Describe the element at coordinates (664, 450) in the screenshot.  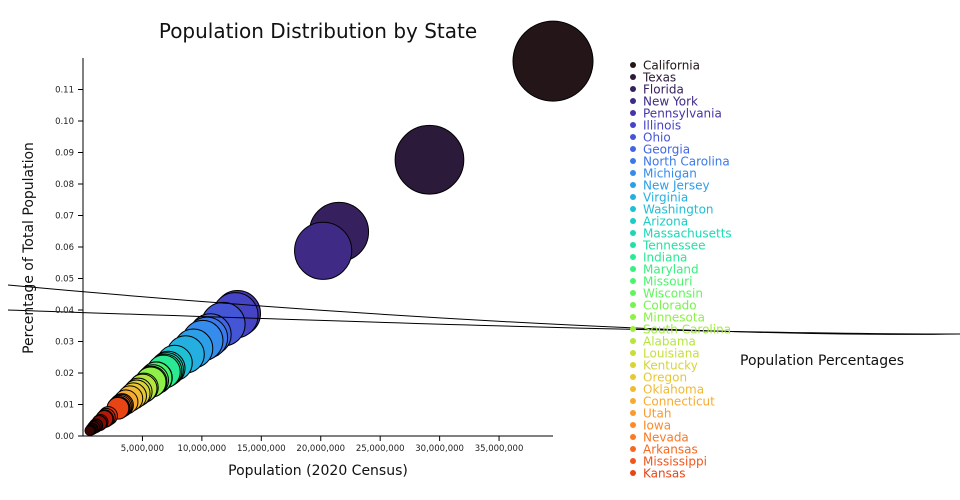
I see `legend-item: Arkansas` at that location.